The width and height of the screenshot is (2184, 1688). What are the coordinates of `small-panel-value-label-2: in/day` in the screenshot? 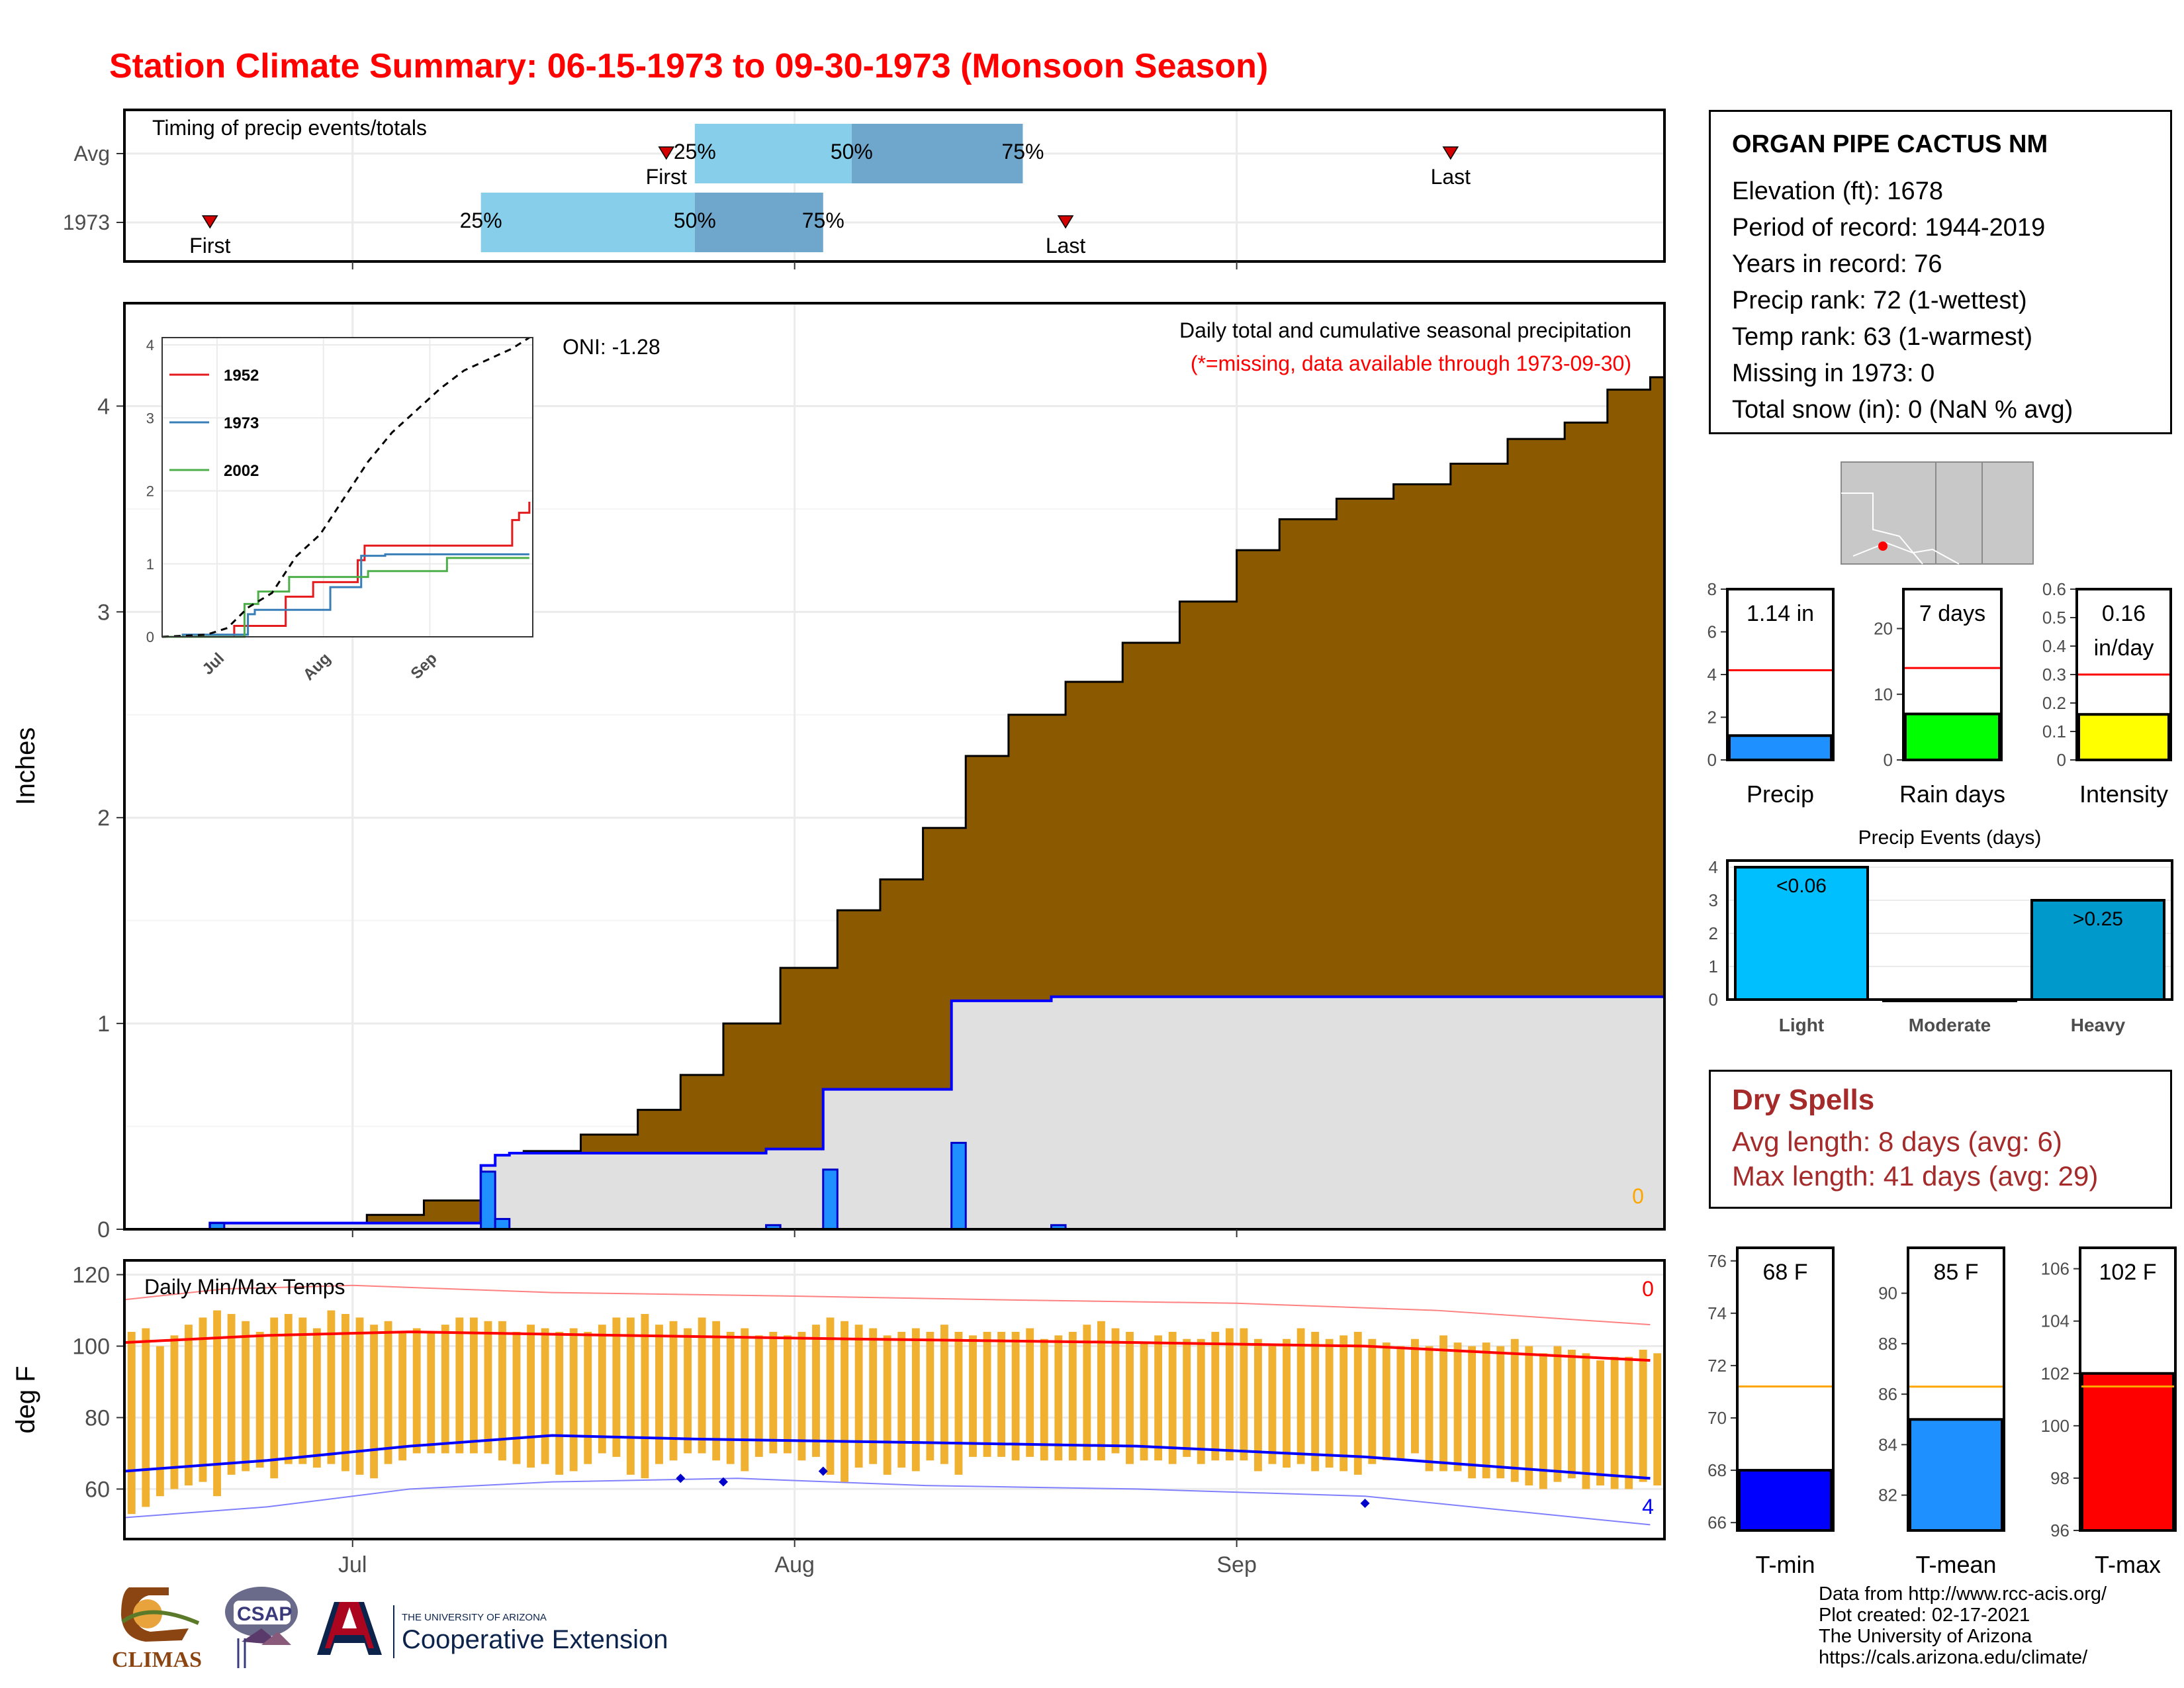 It's located at (2124, 648).